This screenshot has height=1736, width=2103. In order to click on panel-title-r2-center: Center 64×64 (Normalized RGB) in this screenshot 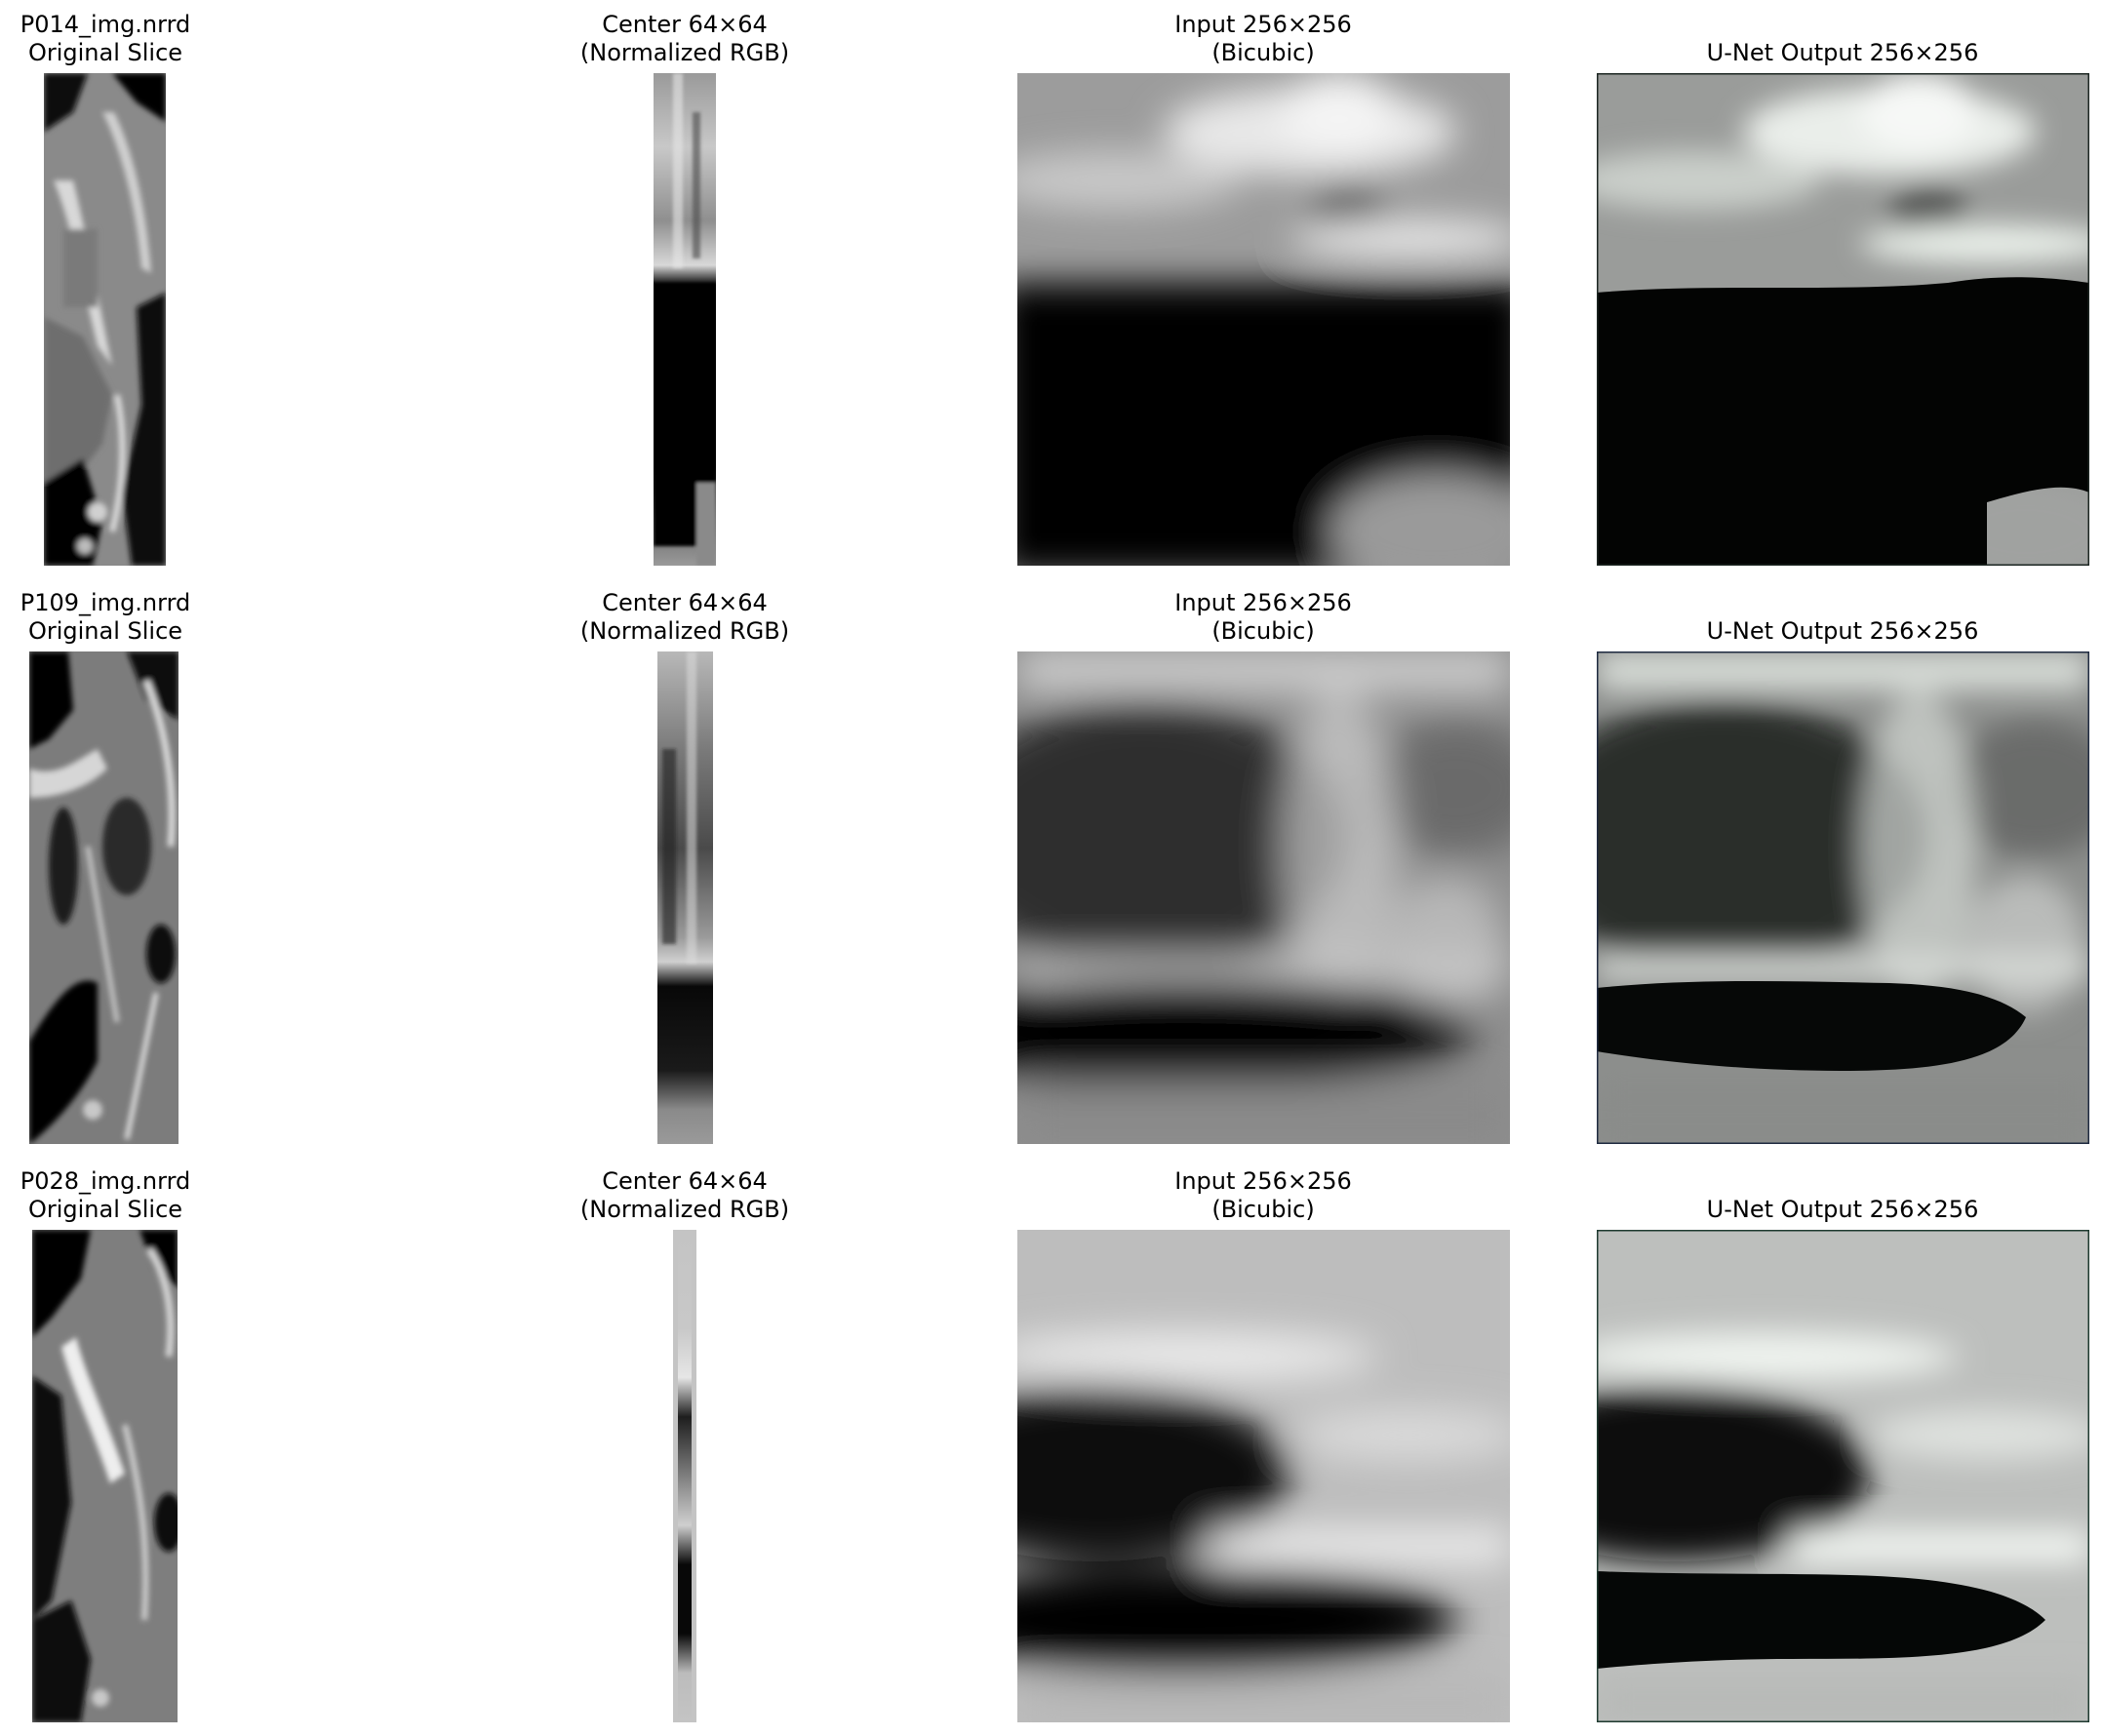, I will do `click(685, 617)`.